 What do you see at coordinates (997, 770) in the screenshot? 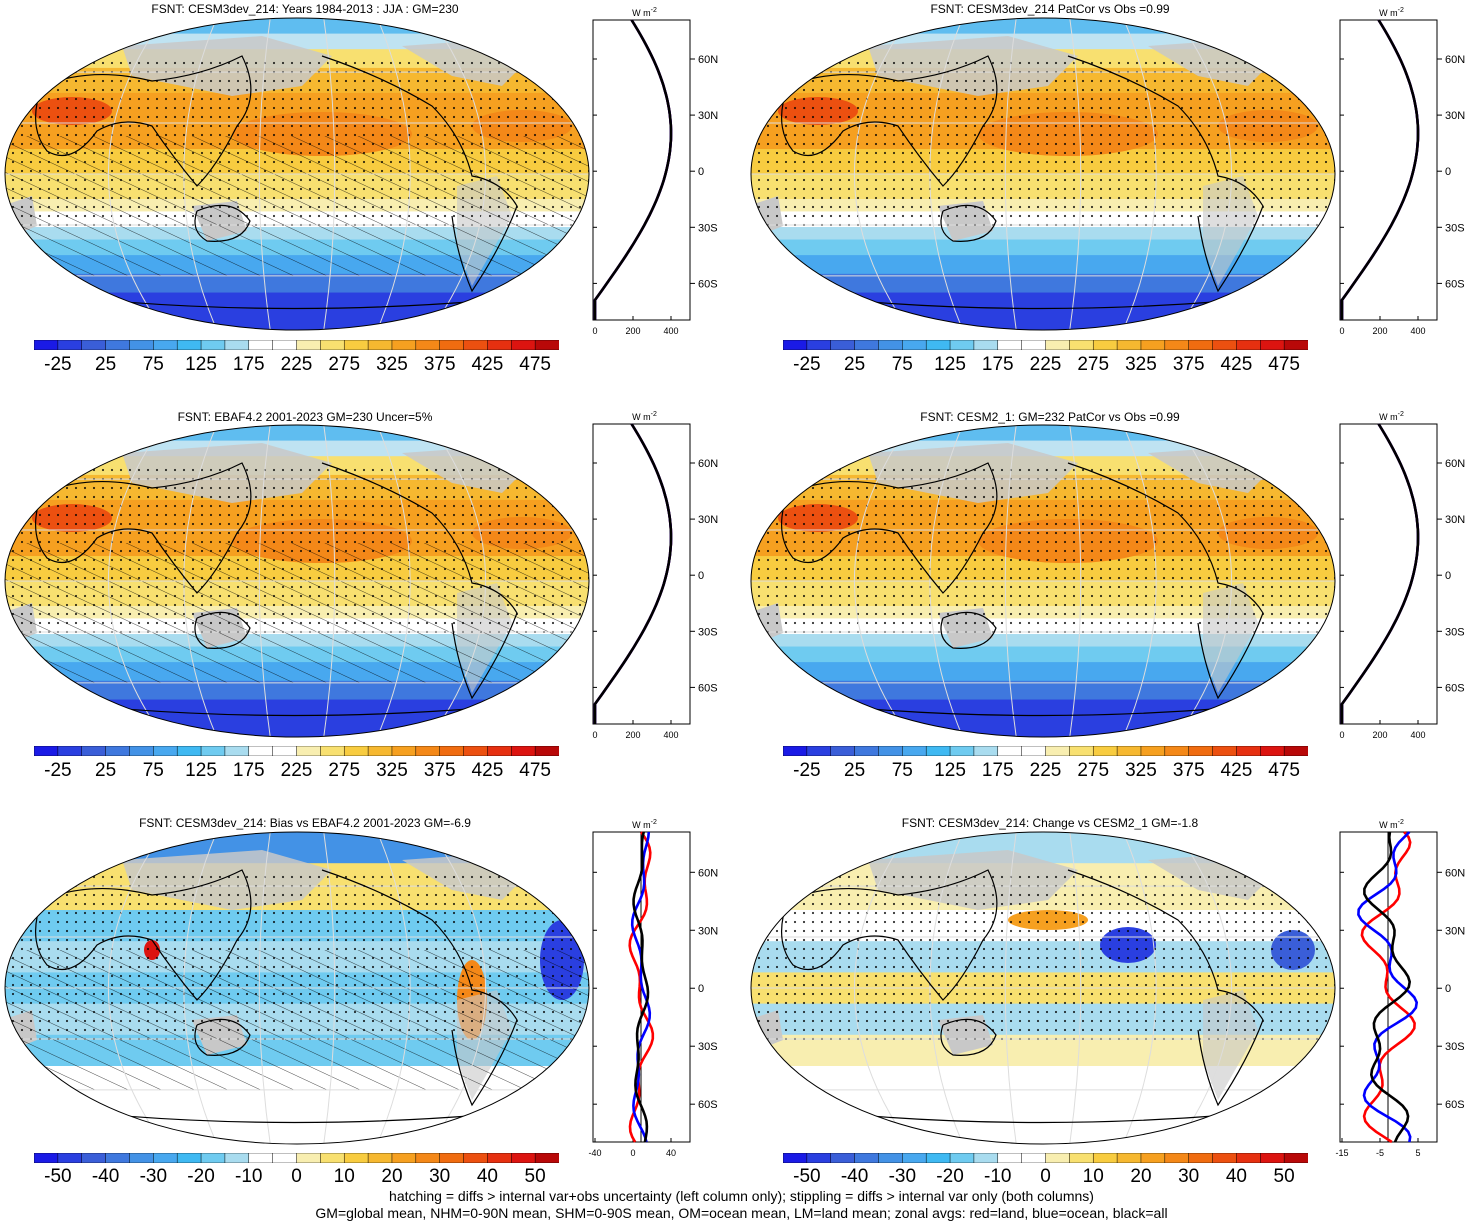
I see `colorbar-tick-label: 175` at bounding box center [997, 770].